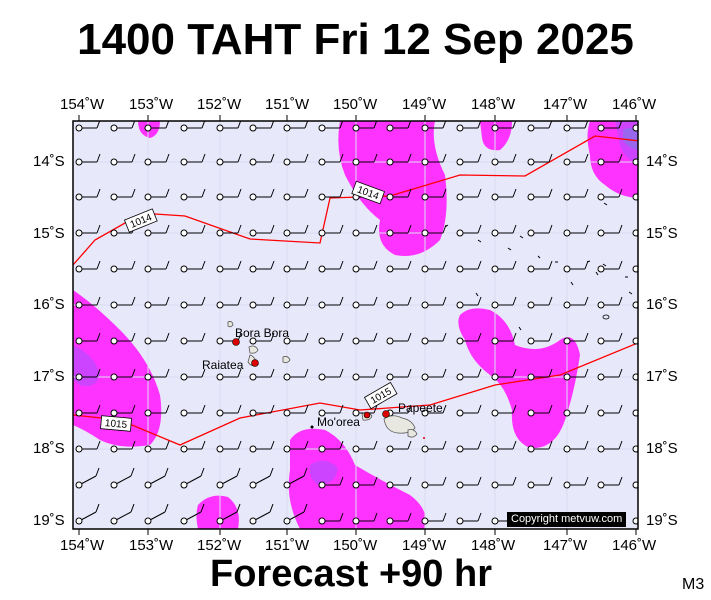 This screenshot has width=711, height=600. Describe the element at coordinates (355, 545) in the screenshot. I see `lon-label: 150˚W` at that location.